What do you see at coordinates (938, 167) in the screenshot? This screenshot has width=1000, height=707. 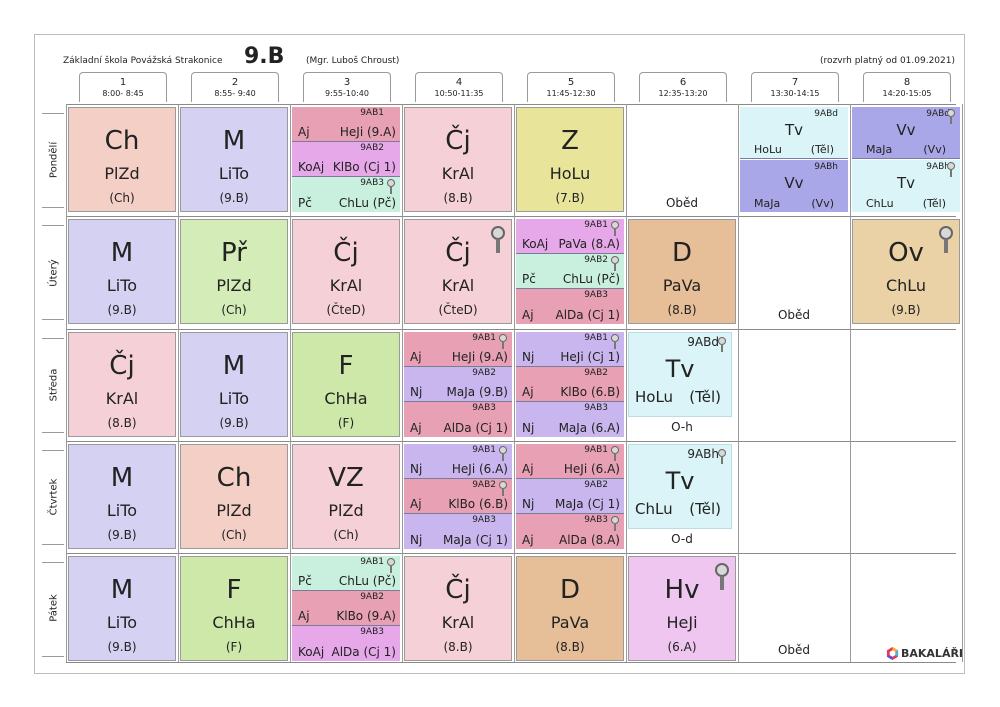 I see `group-code: 9ABh` at bounding box center [938, 167].